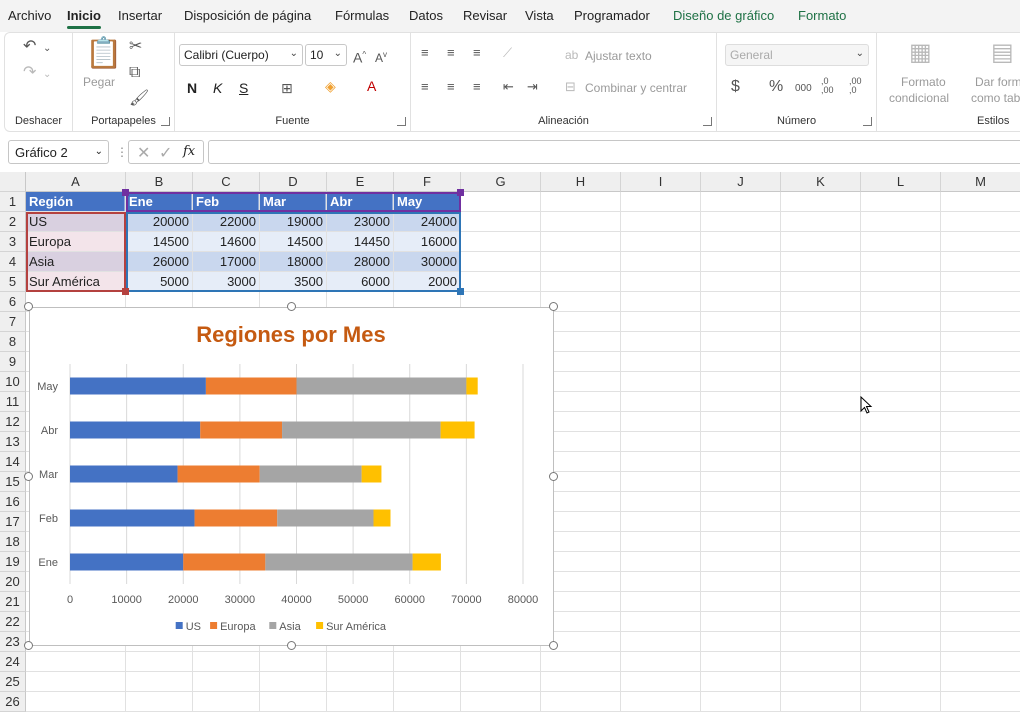 This screenshot has width=1020, height=712. Describe the element at coordinates (485, 15) in the screenshot. I see `tab-revisar: Revisar` at that location.